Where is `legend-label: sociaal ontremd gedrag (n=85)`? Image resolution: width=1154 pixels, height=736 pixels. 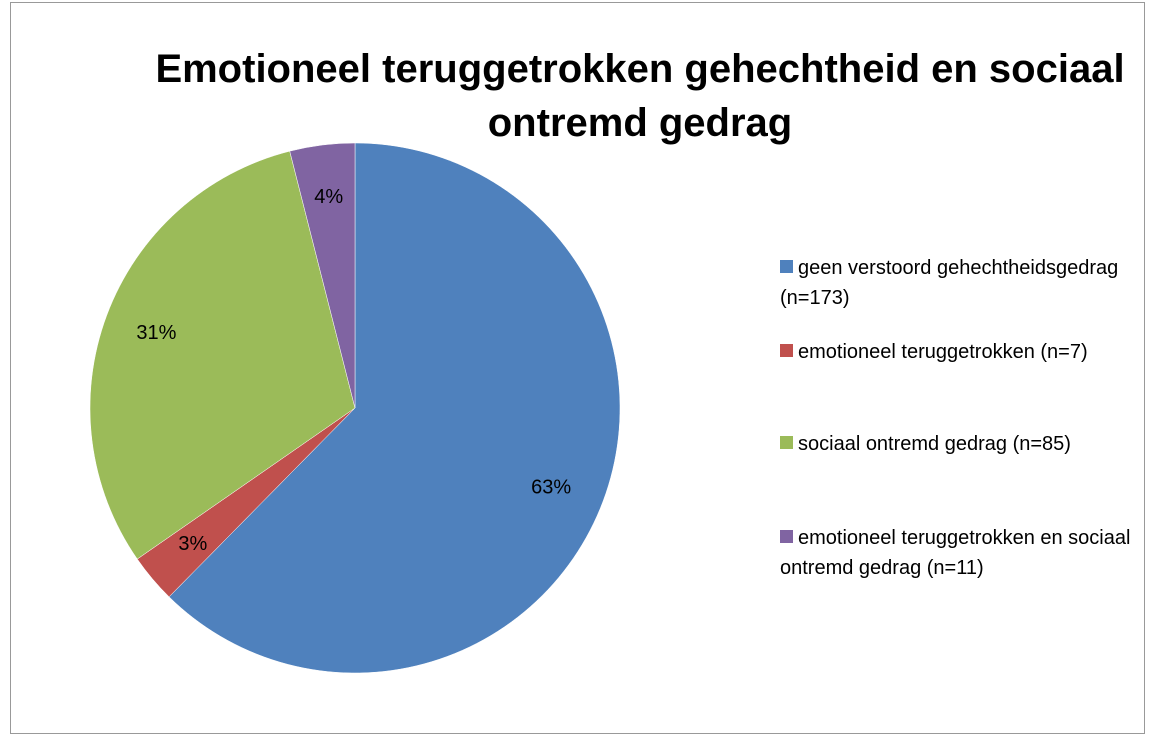
legend-label: sociaal ontremd gedrag (n=85) is located at coordinates (934, 444).